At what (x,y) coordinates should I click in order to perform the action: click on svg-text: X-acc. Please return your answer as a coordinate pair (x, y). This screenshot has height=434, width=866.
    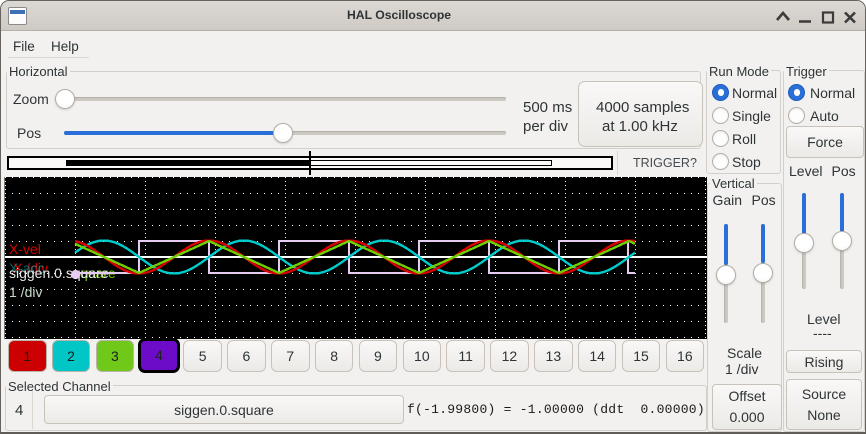
    Looking at the image, I should click on (27, 268).